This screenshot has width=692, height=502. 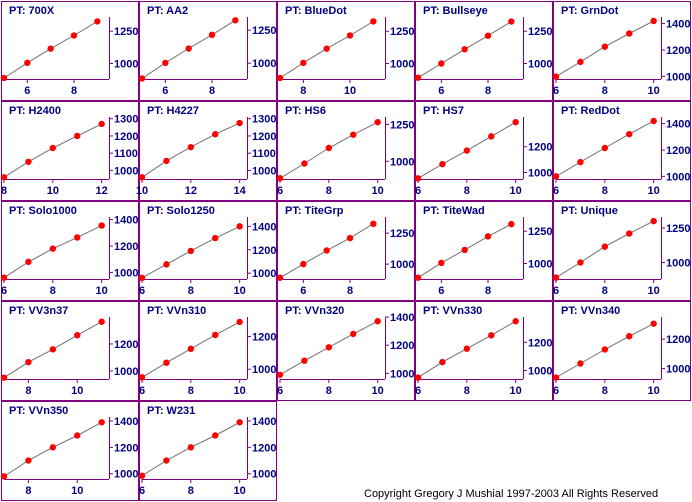 I want to click on chart-panel: PT: VVn340 6 8 10 1000 1200, so click(x=621, y=351).